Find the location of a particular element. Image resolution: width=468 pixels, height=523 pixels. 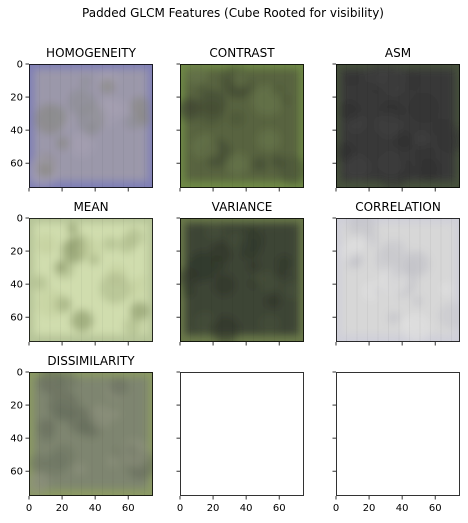

panel-title: CORRELATION is located at coordinates (398, 207).